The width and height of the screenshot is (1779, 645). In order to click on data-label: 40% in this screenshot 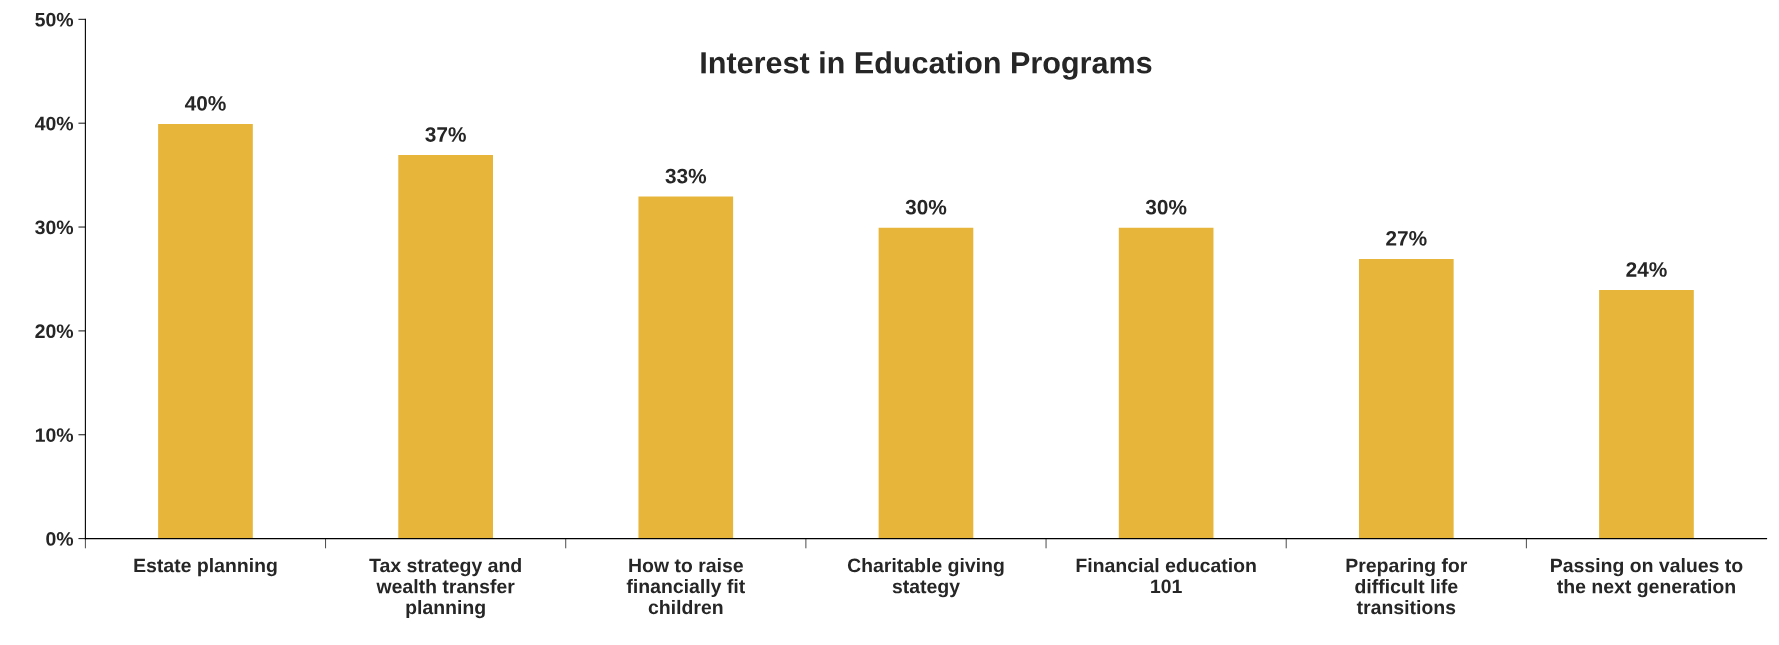, I will do `click(205, 103)`.